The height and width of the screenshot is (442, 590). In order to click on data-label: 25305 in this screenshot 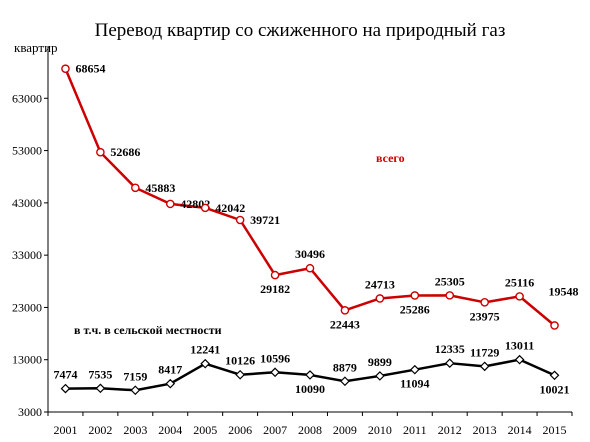, I will do `click(450, 281)`.